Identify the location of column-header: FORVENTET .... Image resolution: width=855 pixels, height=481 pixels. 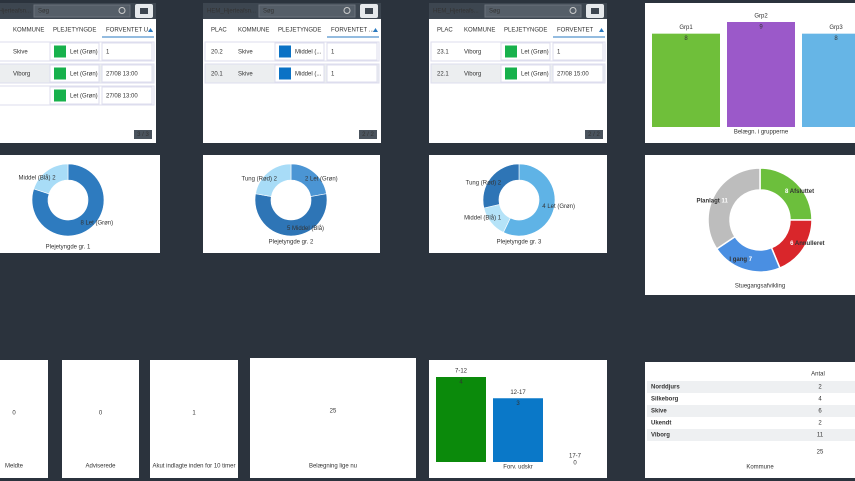
(352, 31).